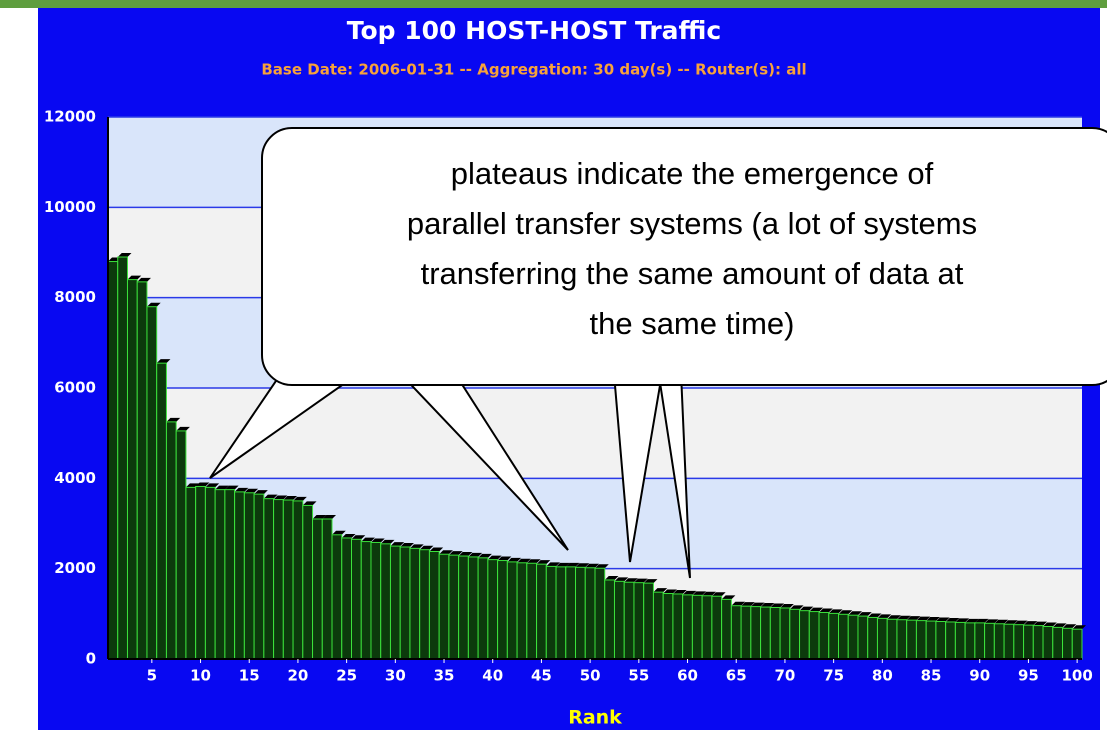 This screenshot has height=730, width=1107. Describe the element at coordinates (541, 676) in the screenshot. I see `x-tick-label: 45` at that location.